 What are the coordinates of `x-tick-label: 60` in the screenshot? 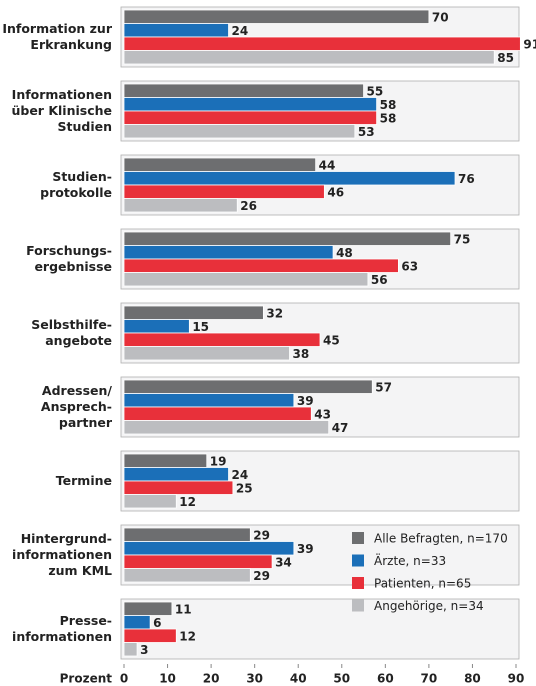 It's located at (385, 679).